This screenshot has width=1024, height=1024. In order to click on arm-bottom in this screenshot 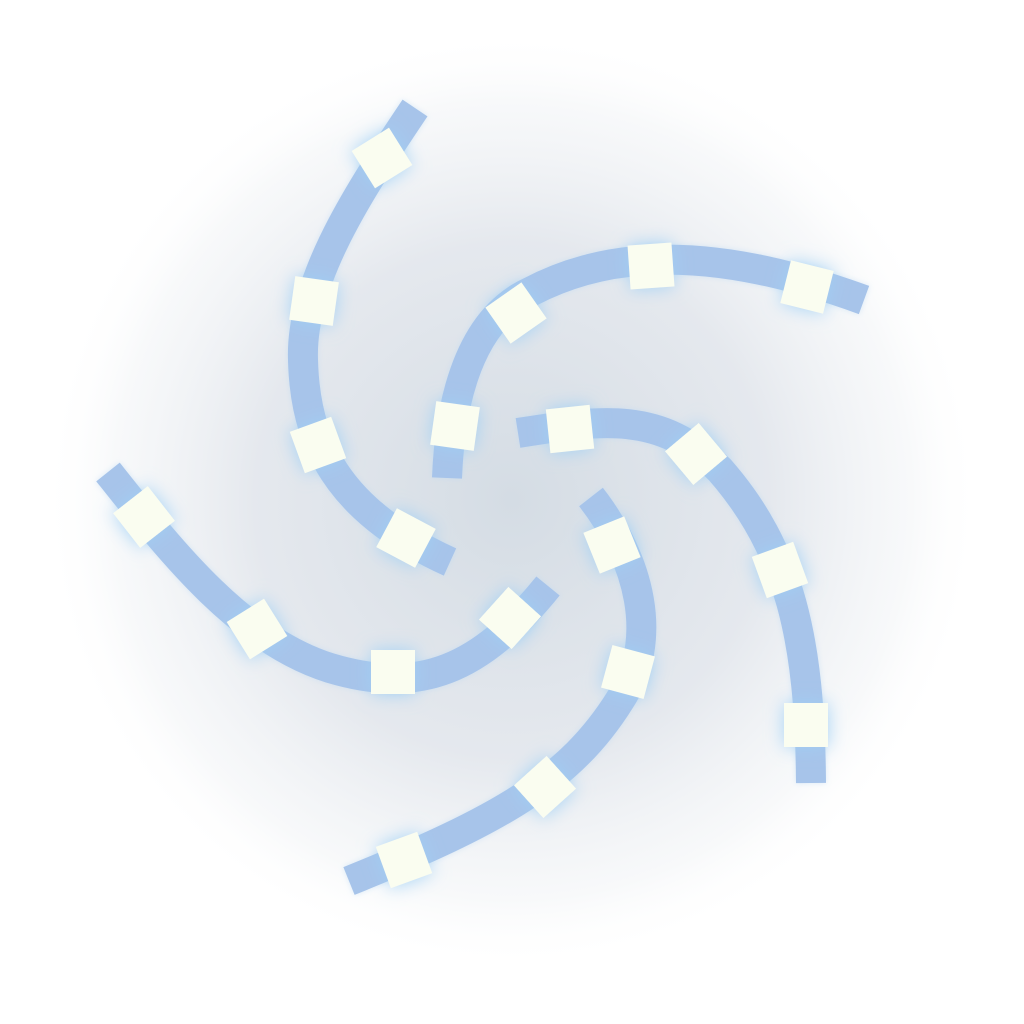, I will do `click(500, 691)`.